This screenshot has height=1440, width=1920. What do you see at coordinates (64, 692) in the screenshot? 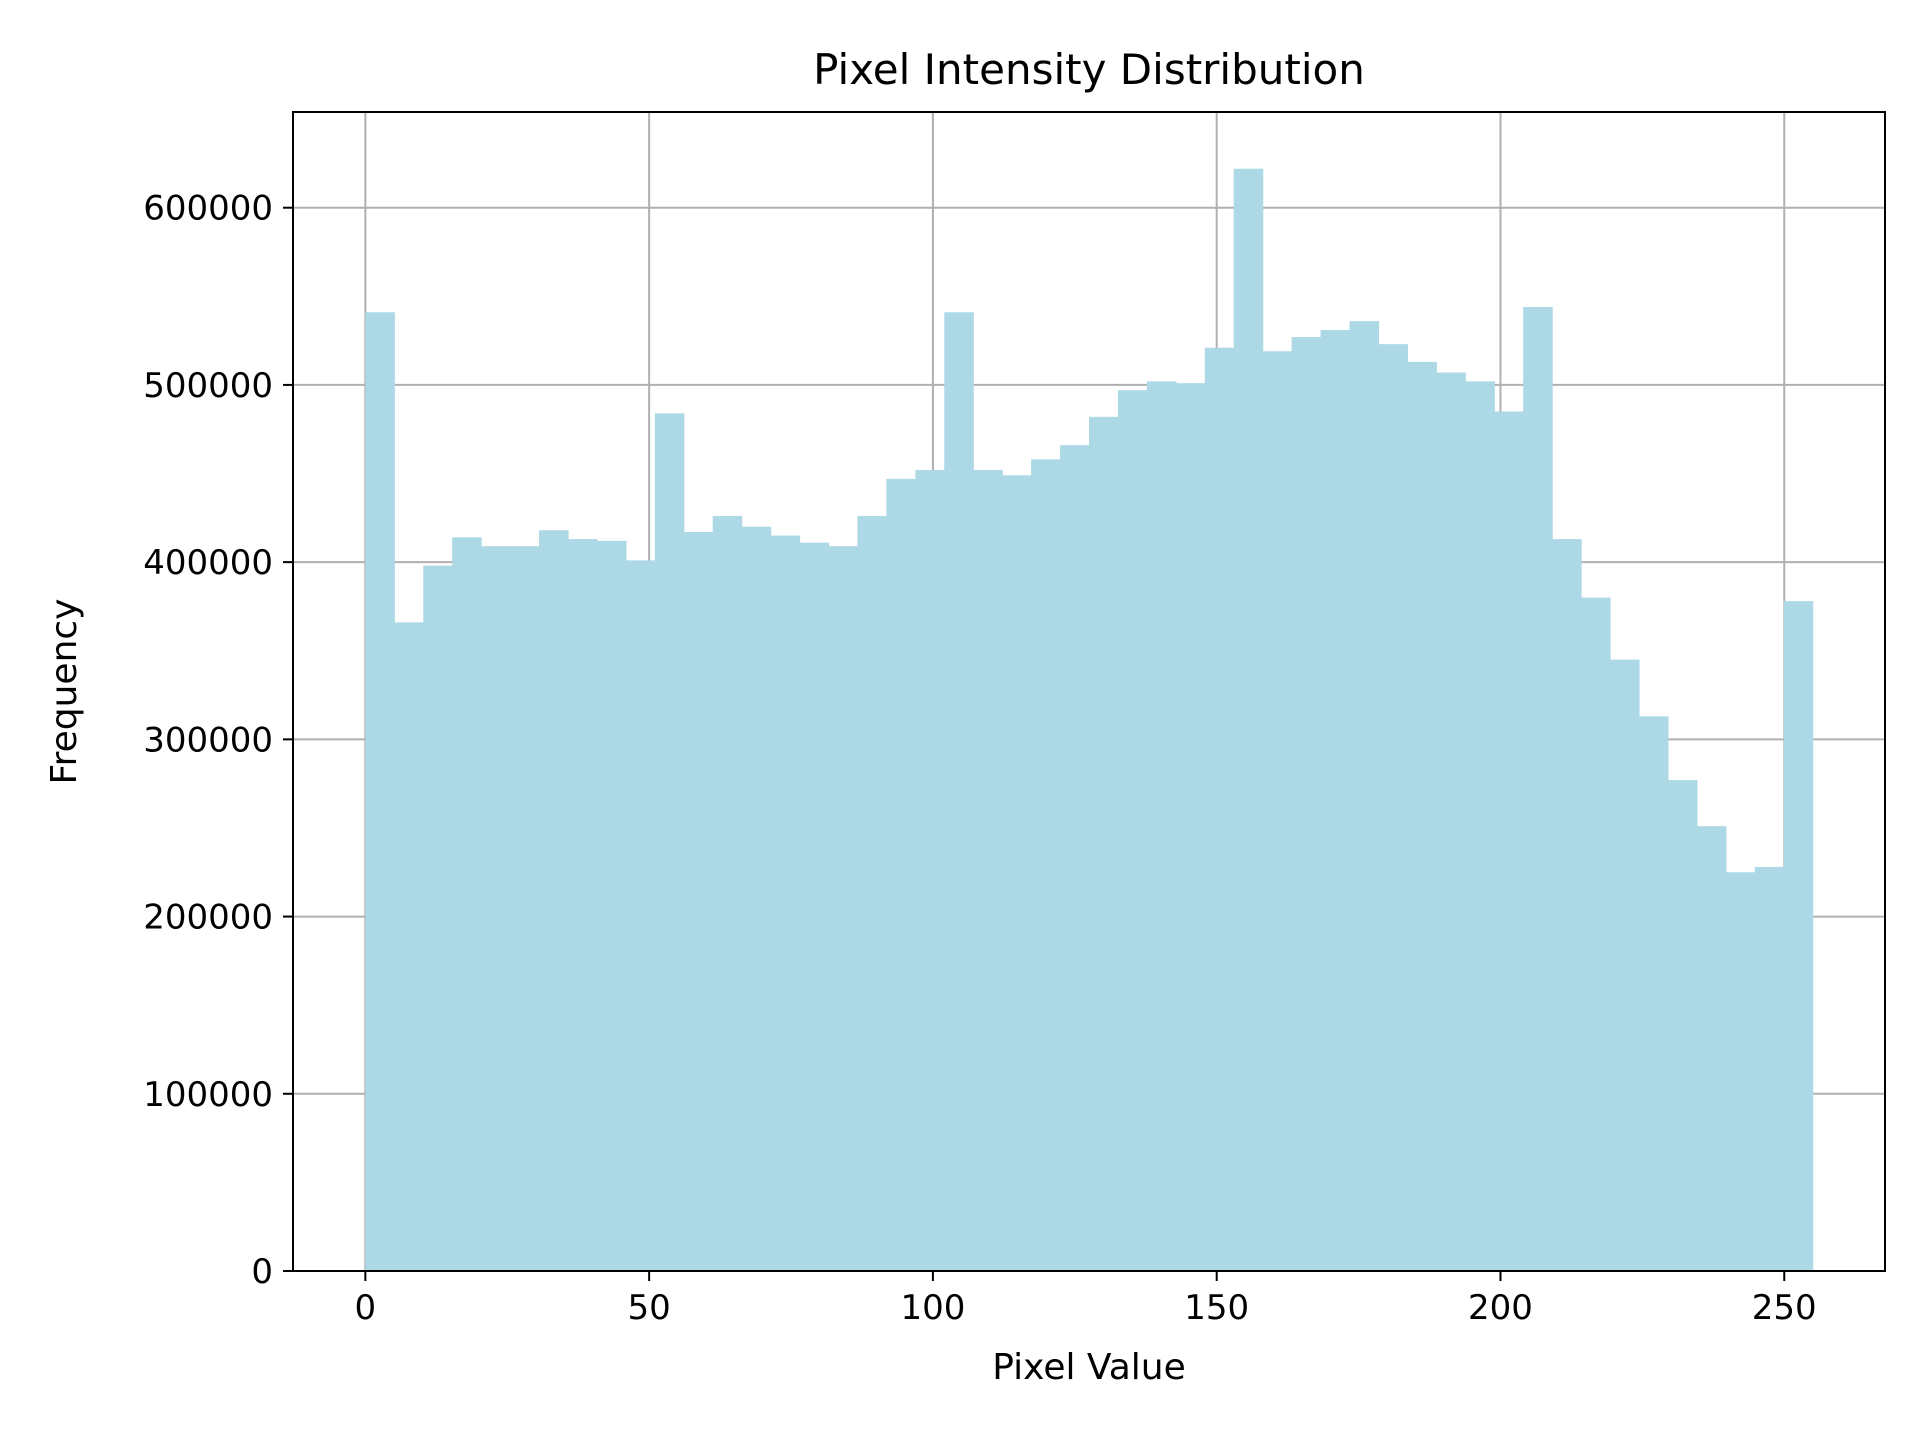
I see `y-axis-title: Frequency` at bounding box center [64, 692].